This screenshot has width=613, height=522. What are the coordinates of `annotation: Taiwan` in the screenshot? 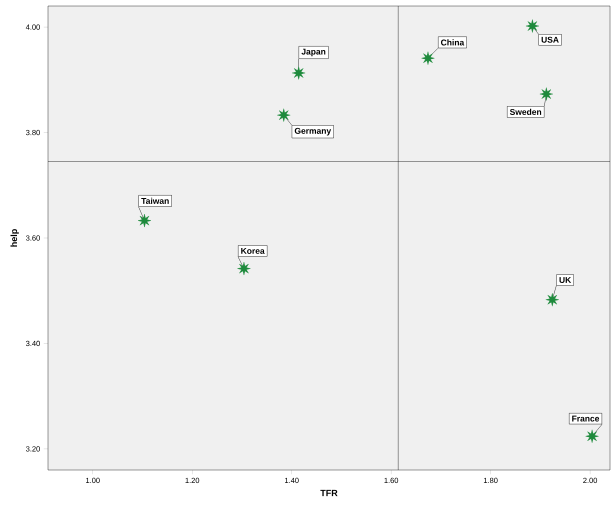 It's located at (155, 201).